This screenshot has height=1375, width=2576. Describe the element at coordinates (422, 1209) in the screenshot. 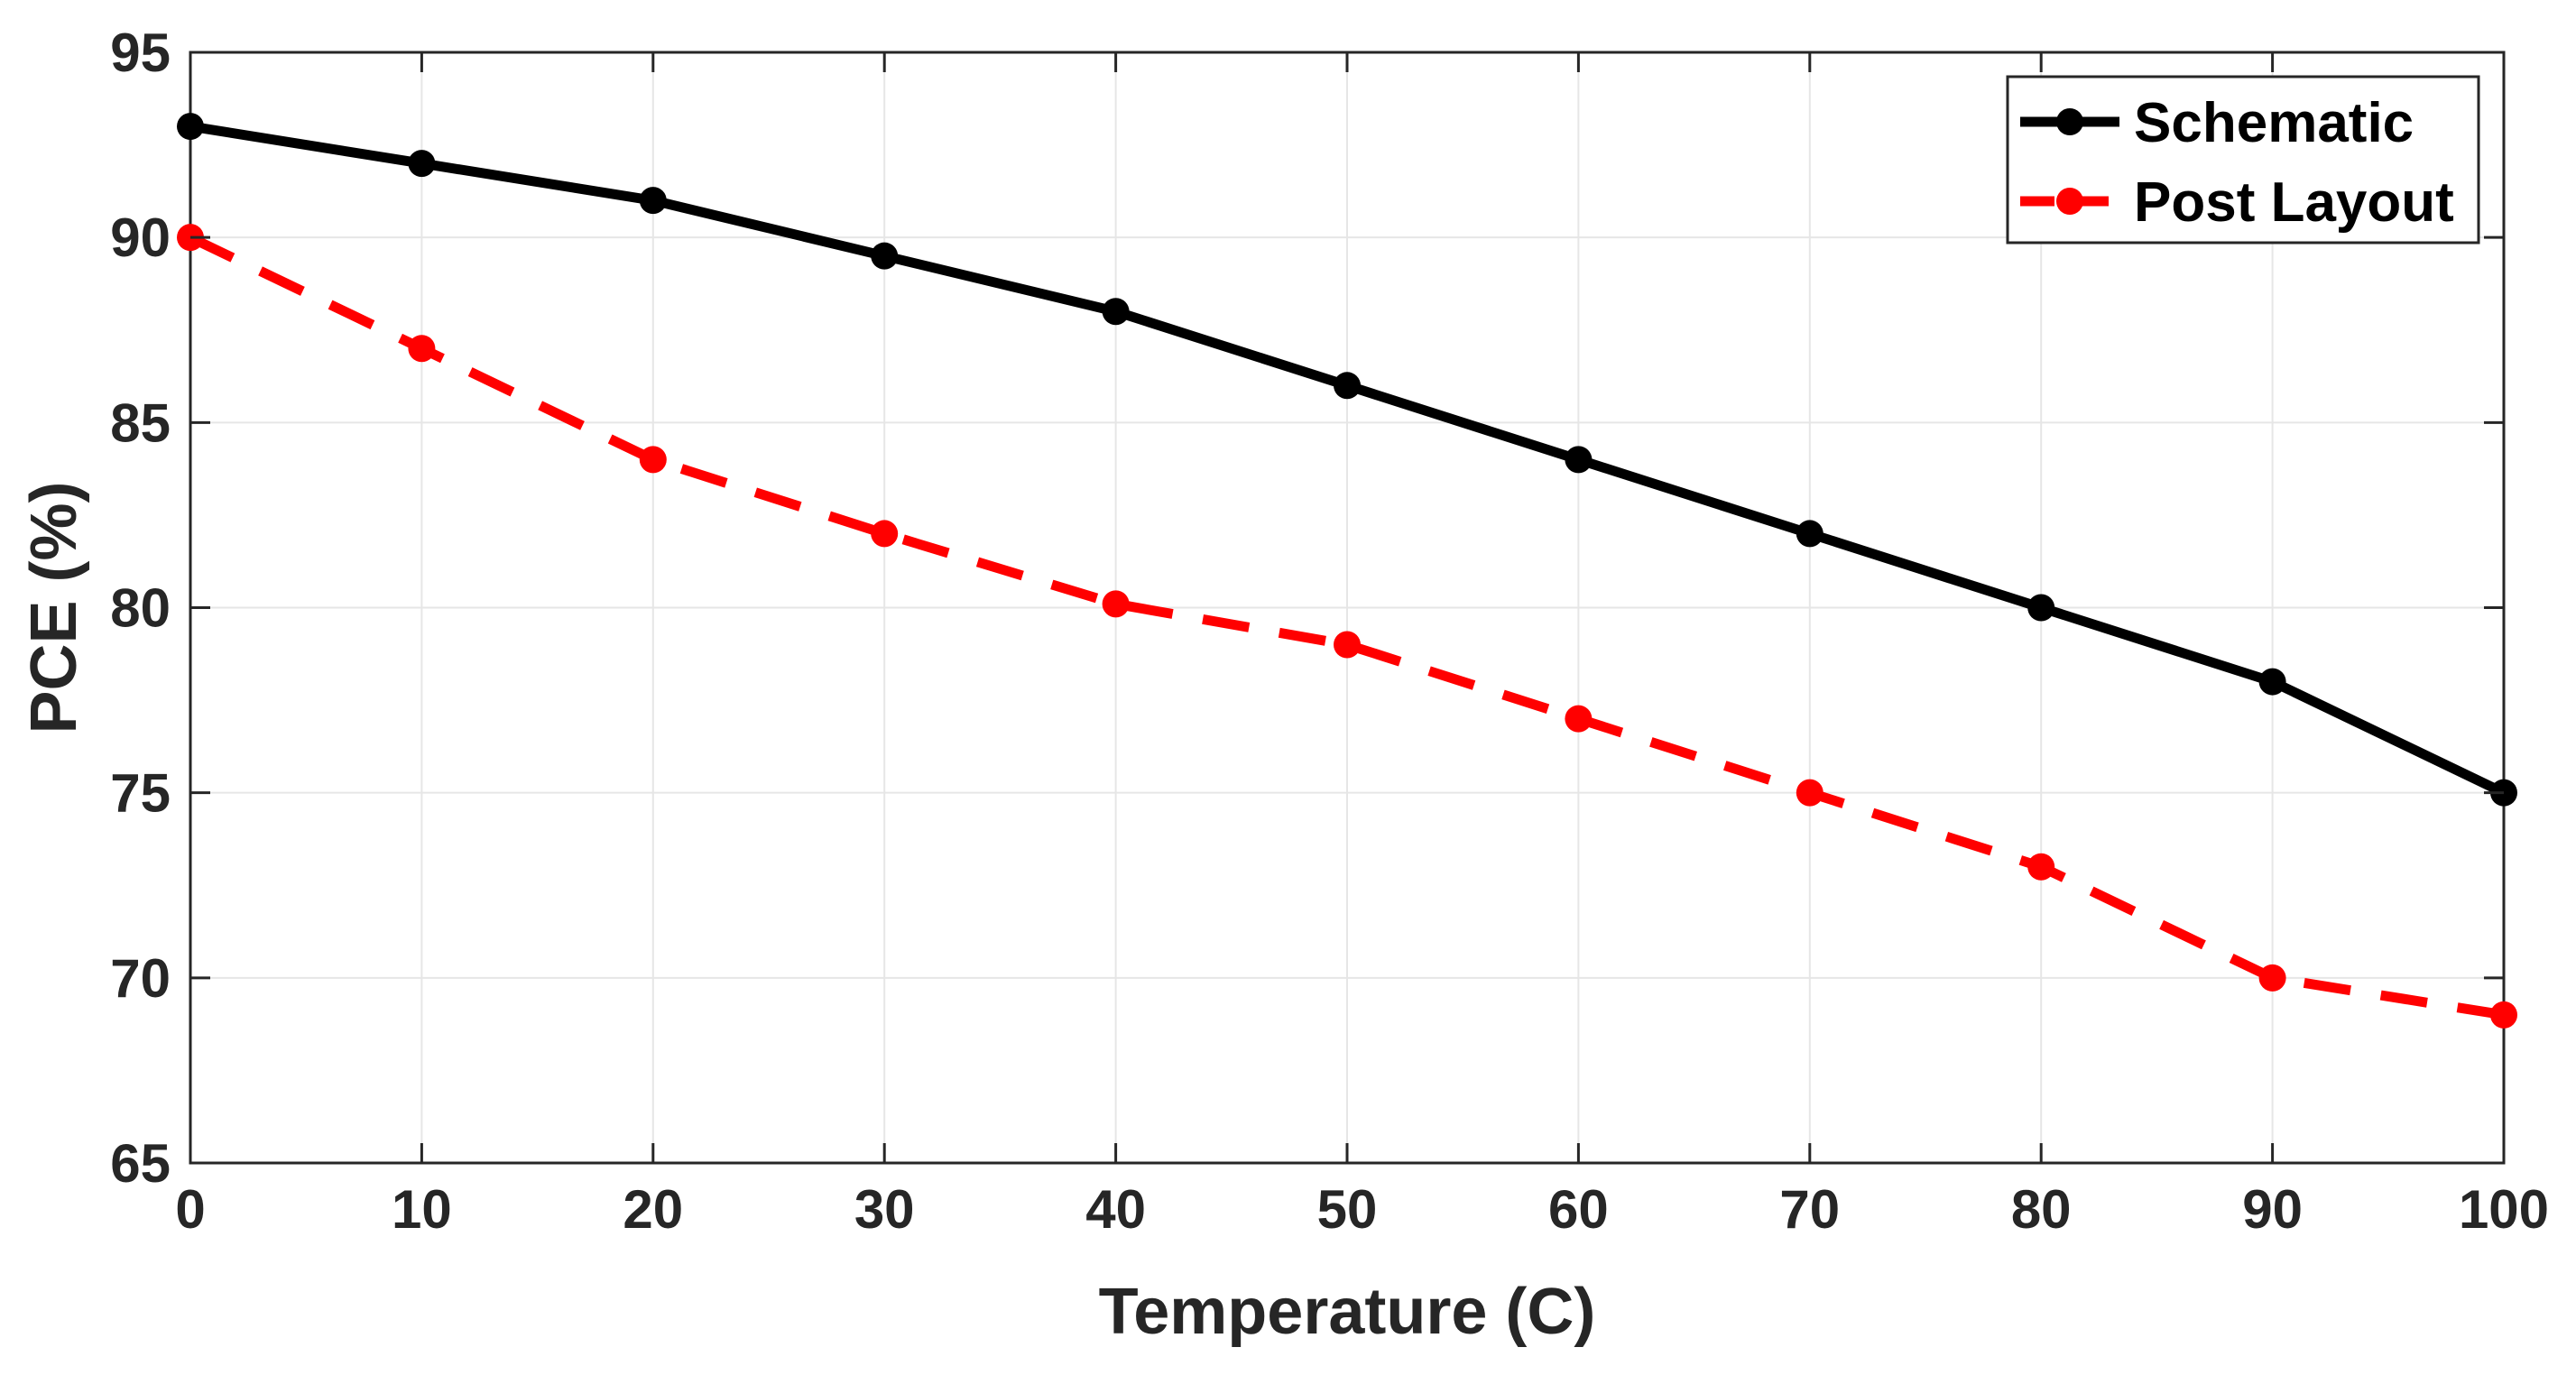

I see `x-tick-label-10: 10` at that location.